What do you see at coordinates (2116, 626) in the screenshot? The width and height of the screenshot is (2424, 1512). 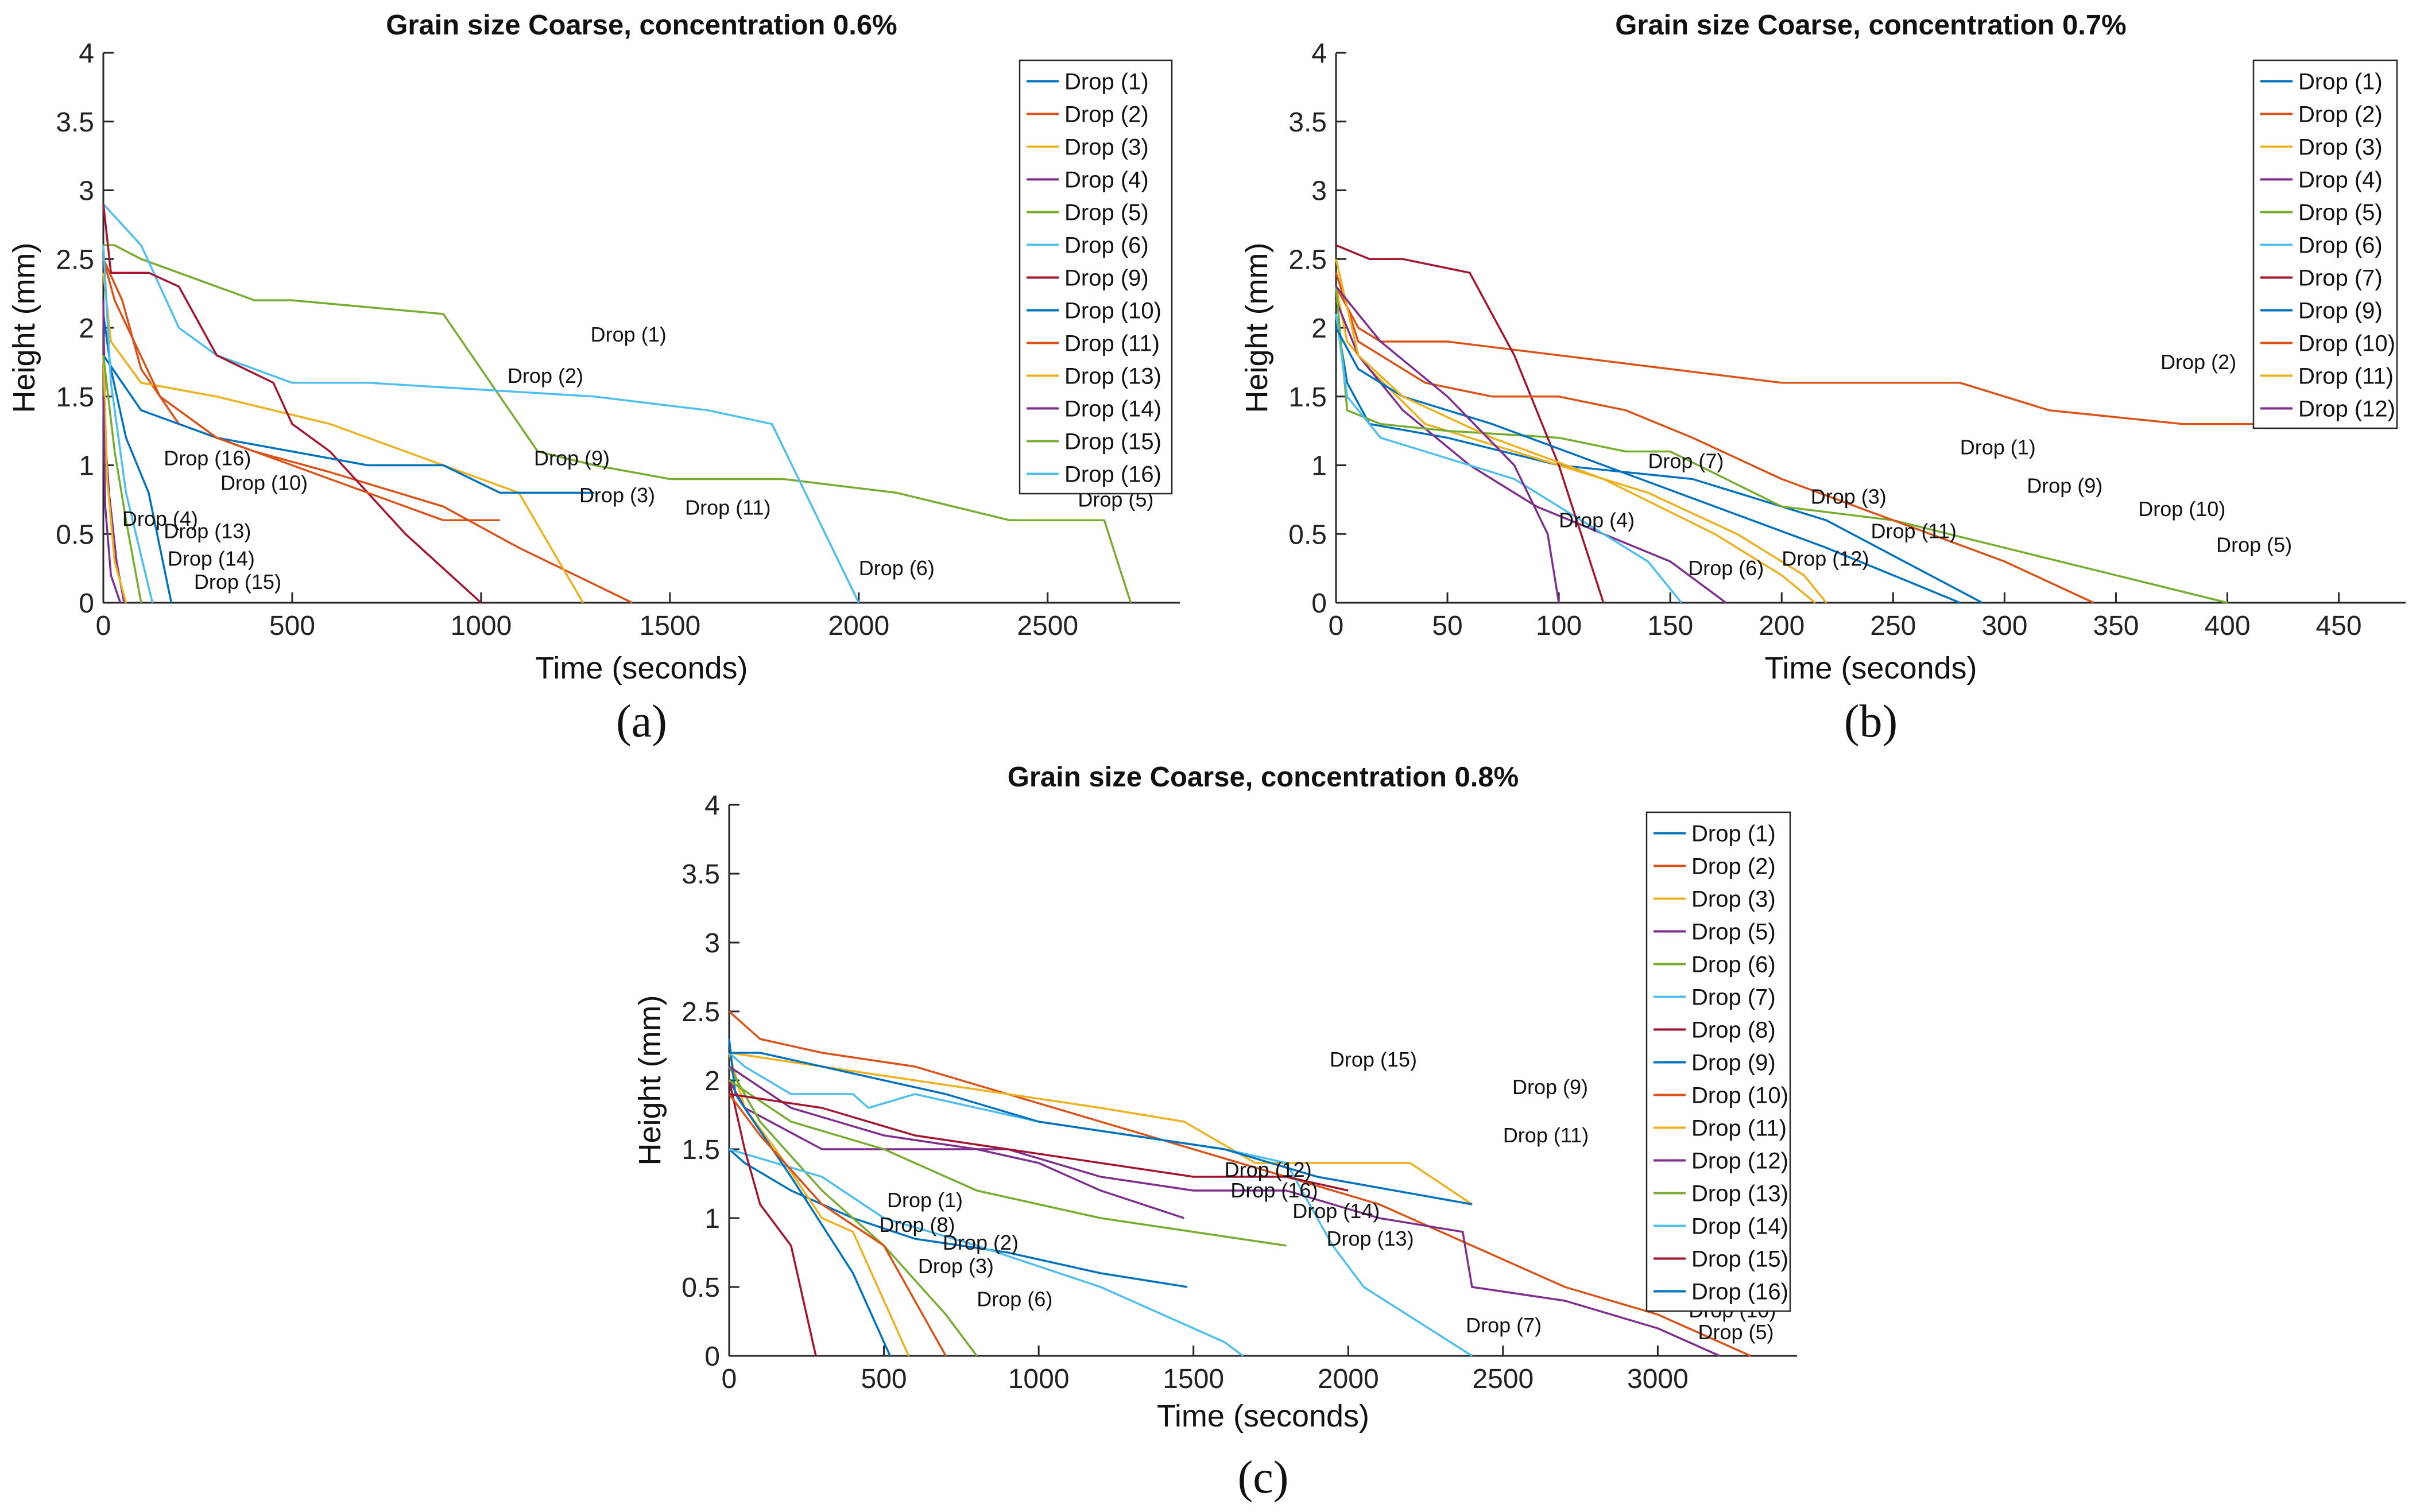 I see `x-tick-label: 350` at bounding box center [2116, 626].